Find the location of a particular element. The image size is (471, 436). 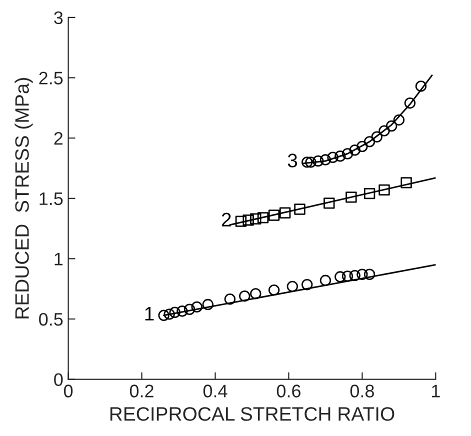

x-tick-label: 0.2 is located at coordinates (142, 391).